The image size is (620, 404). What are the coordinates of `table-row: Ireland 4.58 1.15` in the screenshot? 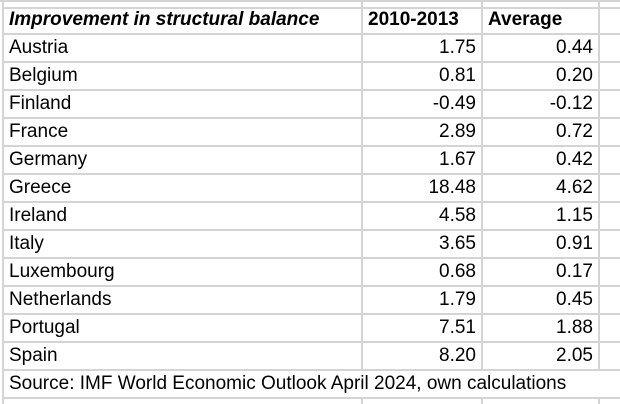 It's located at (312, 217).